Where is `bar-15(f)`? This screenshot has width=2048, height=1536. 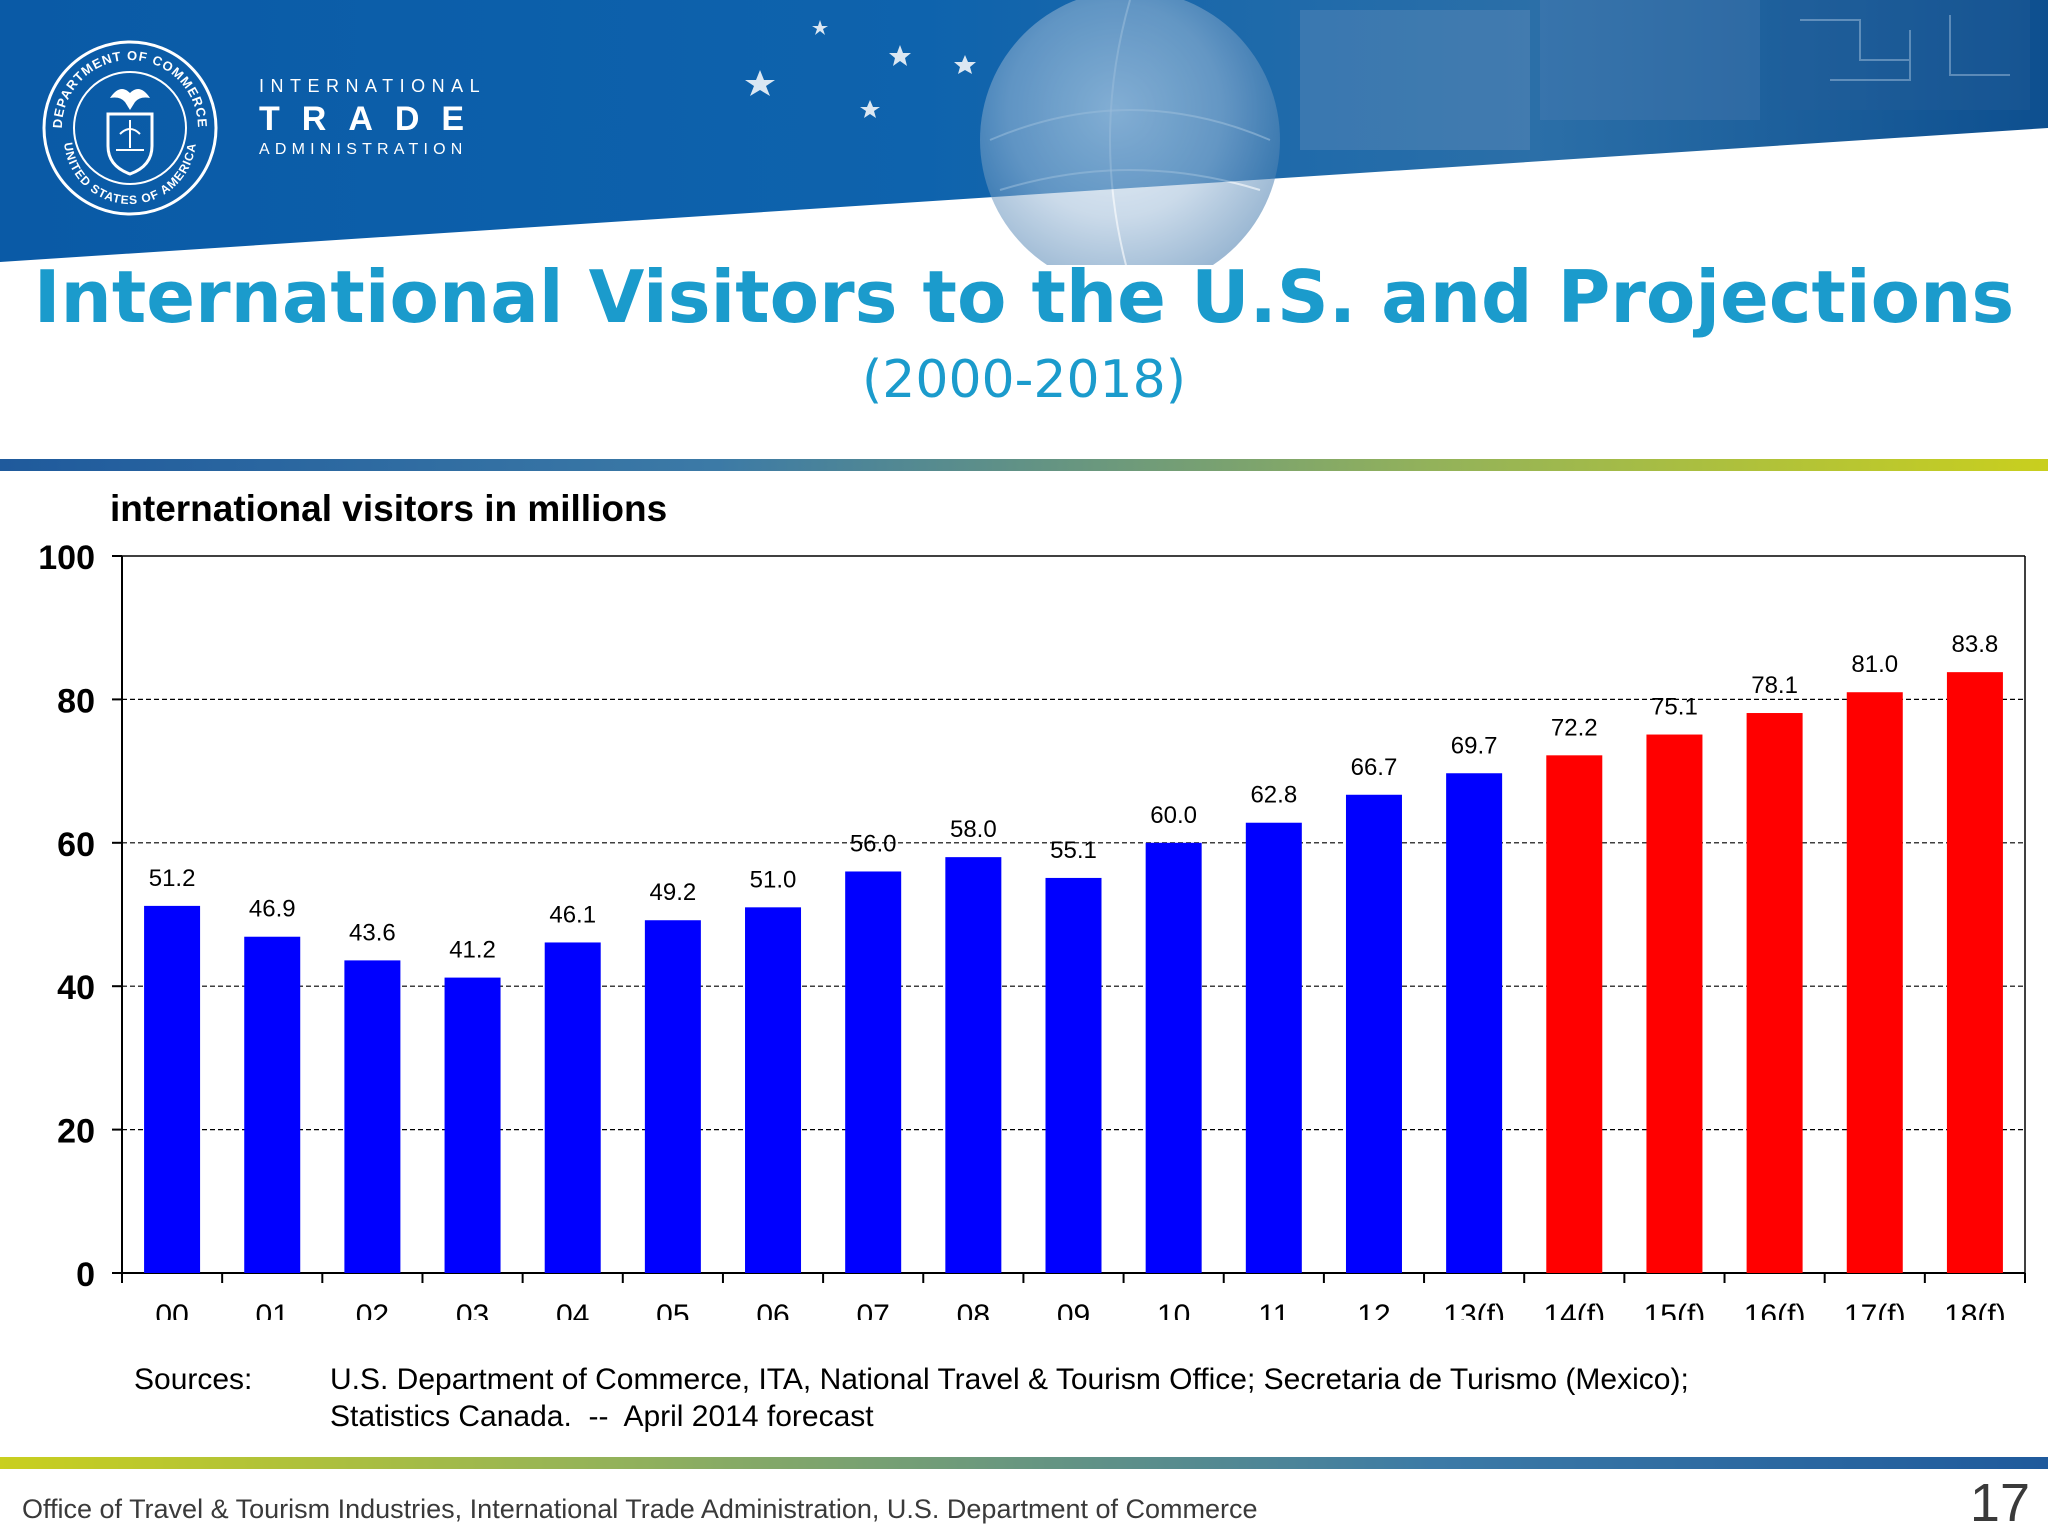 bar-15(f) is located at coordinates (1674, 1003).